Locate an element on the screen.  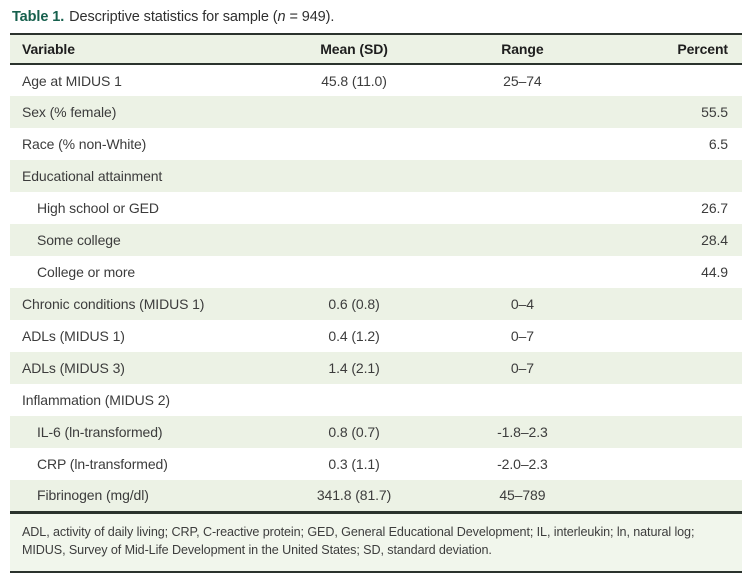
header-mean-sd: Mean (SD) is located at coordinates (354, 49).